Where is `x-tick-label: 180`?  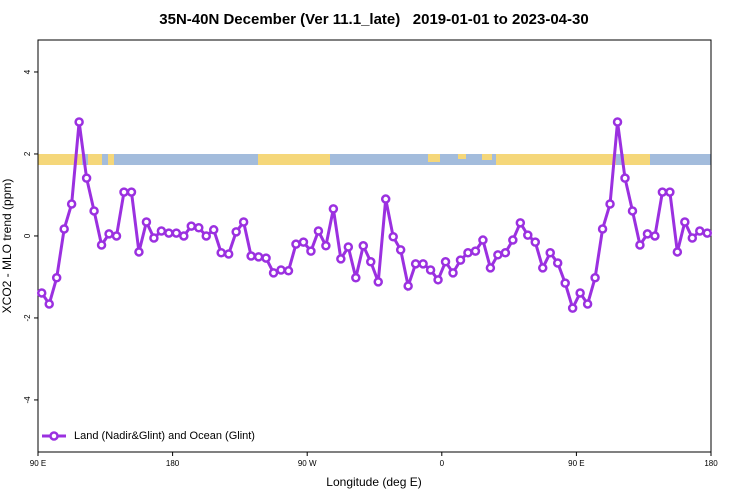 x-tick-label: 180 is located at coordinates (173, 463).